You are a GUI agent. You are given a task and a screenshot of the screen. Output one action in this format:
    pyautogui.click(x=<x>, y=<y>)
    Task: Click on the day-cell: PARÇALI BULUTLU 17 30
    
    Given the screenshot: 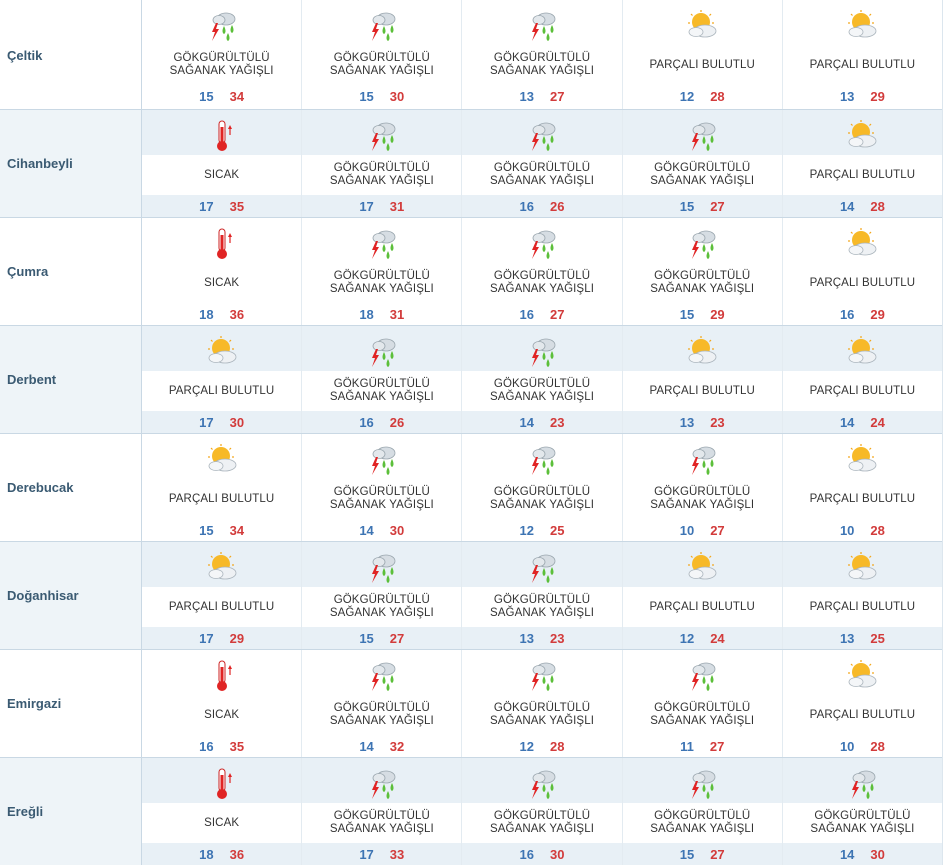 What is the action you would take?
    pyautogui.click(x=222, y=379)
    